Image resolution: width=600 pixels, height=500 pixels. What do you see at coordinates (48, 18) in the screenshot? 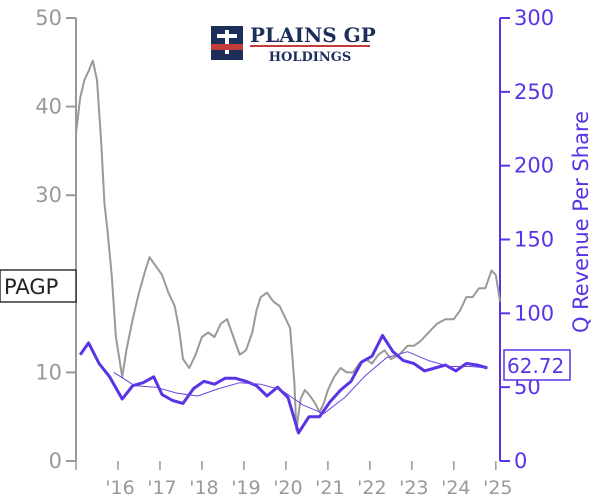
I see `left-tick-label: 50` at bounding box center [48, 18].